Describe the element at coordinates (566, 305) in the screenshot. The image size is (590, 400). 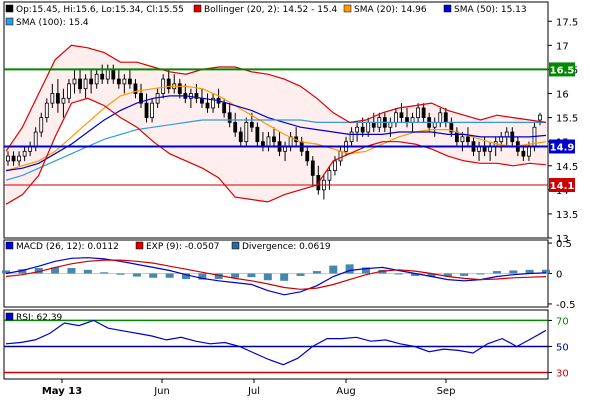
I see `macd-y-tick-label: -0.5` at that location.